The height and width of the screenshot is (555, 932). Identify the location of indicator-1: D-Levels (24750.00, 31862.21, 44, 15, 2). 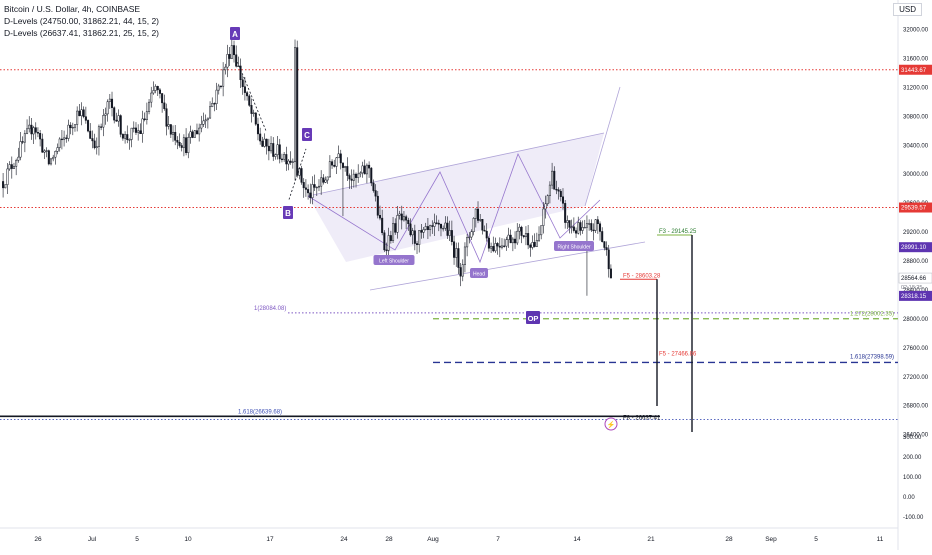
(81, 21).